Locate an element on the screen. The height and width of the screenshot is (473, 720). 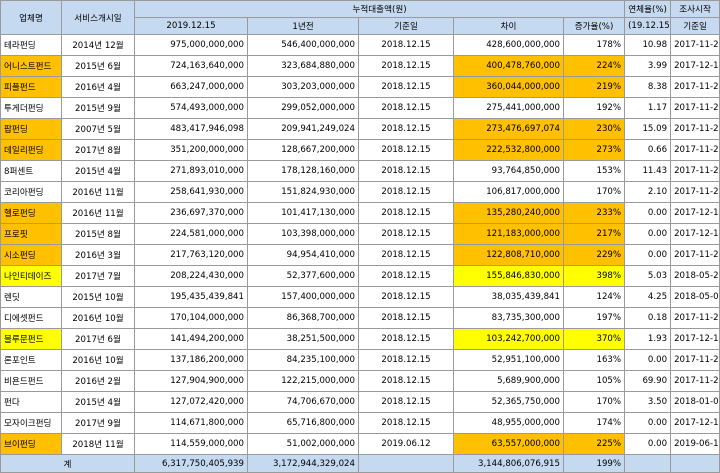
cell-start: 2016년 4월 is located at coordinates (98, 87).